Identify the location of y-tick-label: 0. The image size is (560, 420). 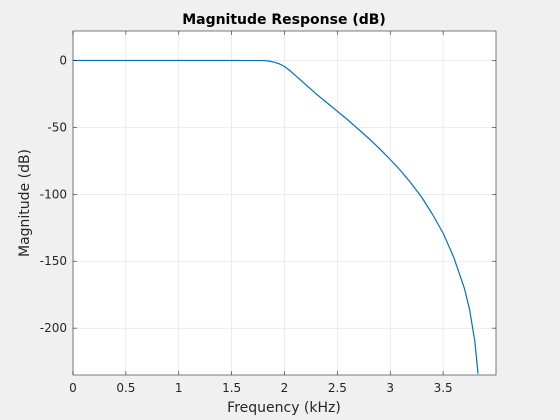
(63, 60).